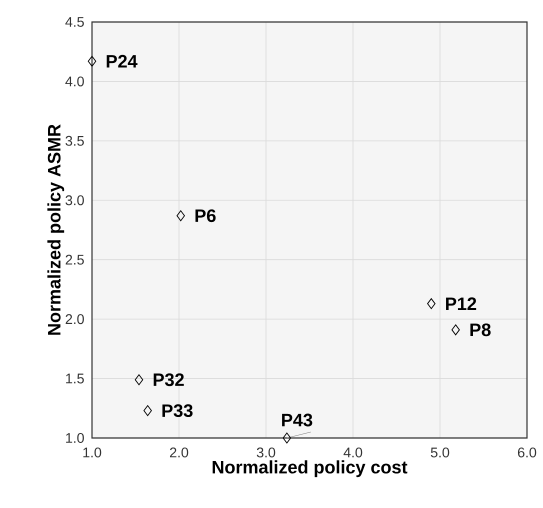 The width and height of the screenshot is (543, 508). What do you see at coordinates (353, 453) in the screenshot?
I see `x-tick-label: 4.0` at bounding box center [353, 453].